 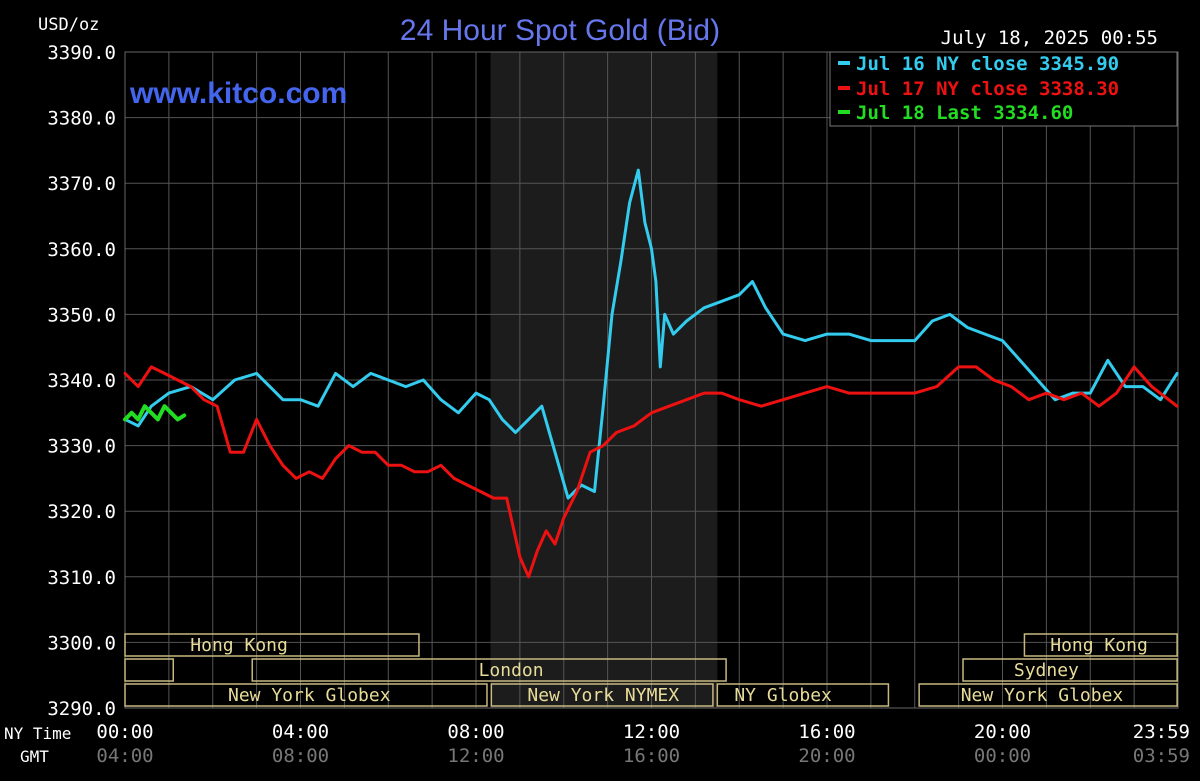 What do you see at coordinates (81, 643) in the screenshot?
I see `y-tick-label: 3300.0` at bounding box center [81, 643].